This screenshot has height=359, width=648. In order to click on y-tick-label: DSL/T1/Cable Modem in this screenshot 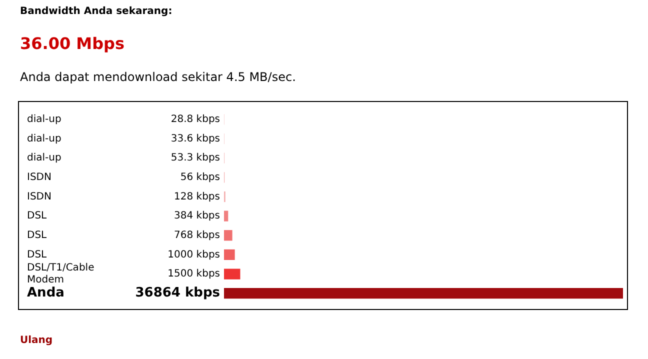, I will do `click(60, 274)`.